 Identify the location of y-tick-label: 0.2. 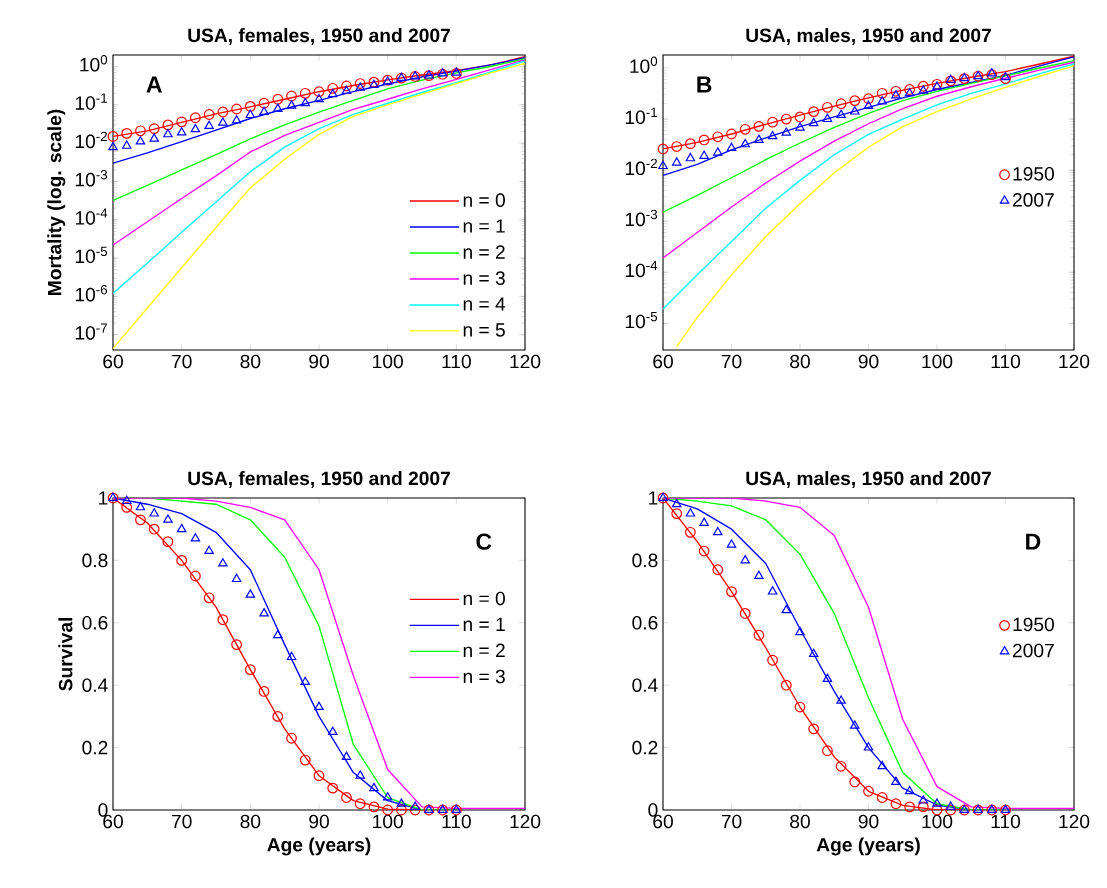
(95, 747).